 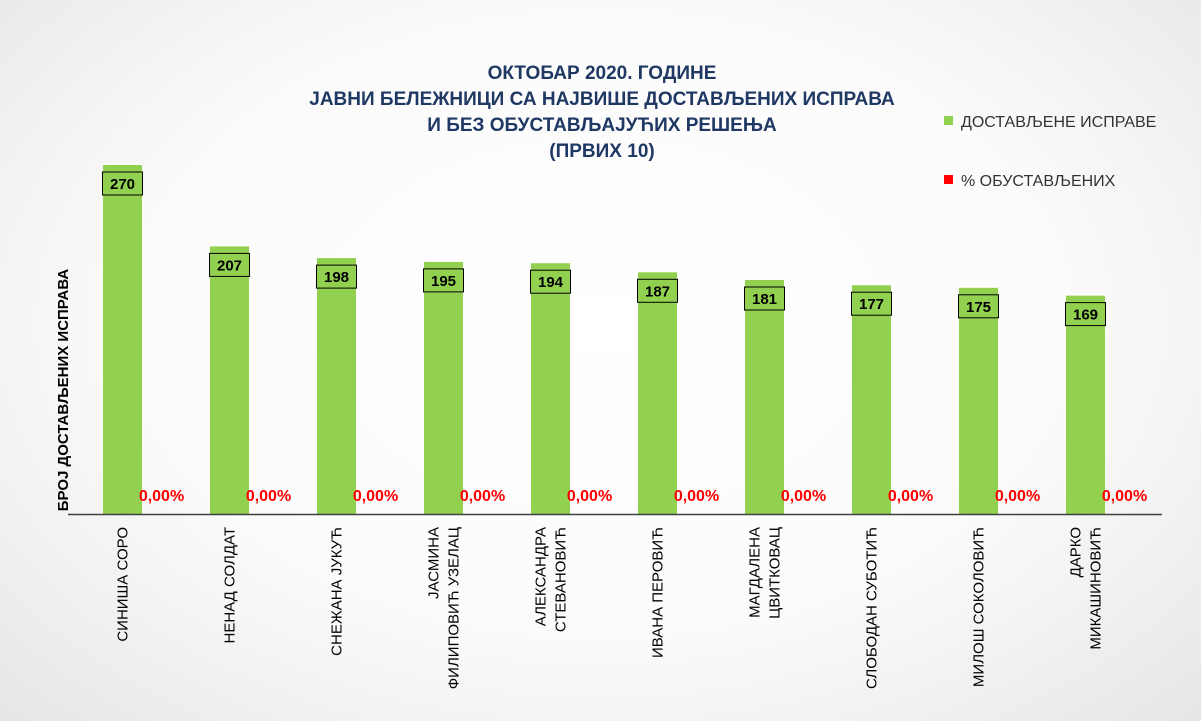 I want to click on chart-title-line: И БЕЗ ОБУСТАВЉАЈУЋИХ РЕШЕЊА, so click(x=602, y=125).